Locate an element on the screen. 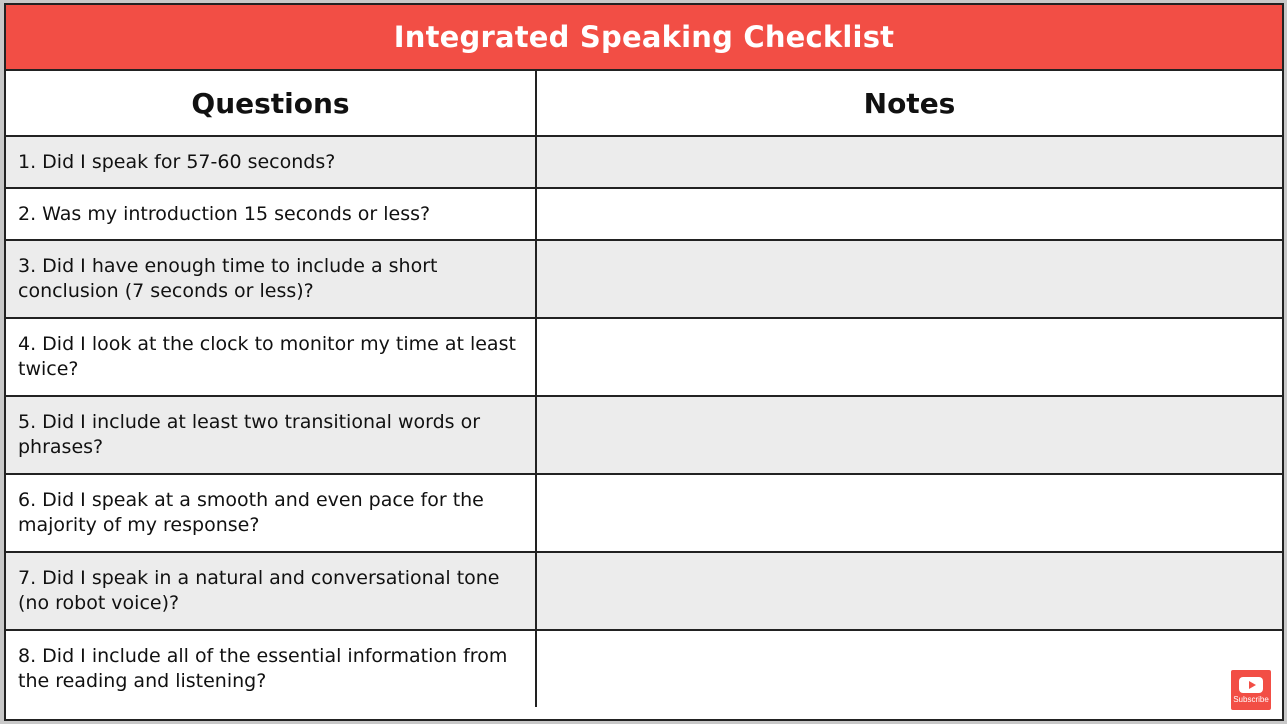  subscribe-label: Subscribe is located at coordinates (1251, 699).